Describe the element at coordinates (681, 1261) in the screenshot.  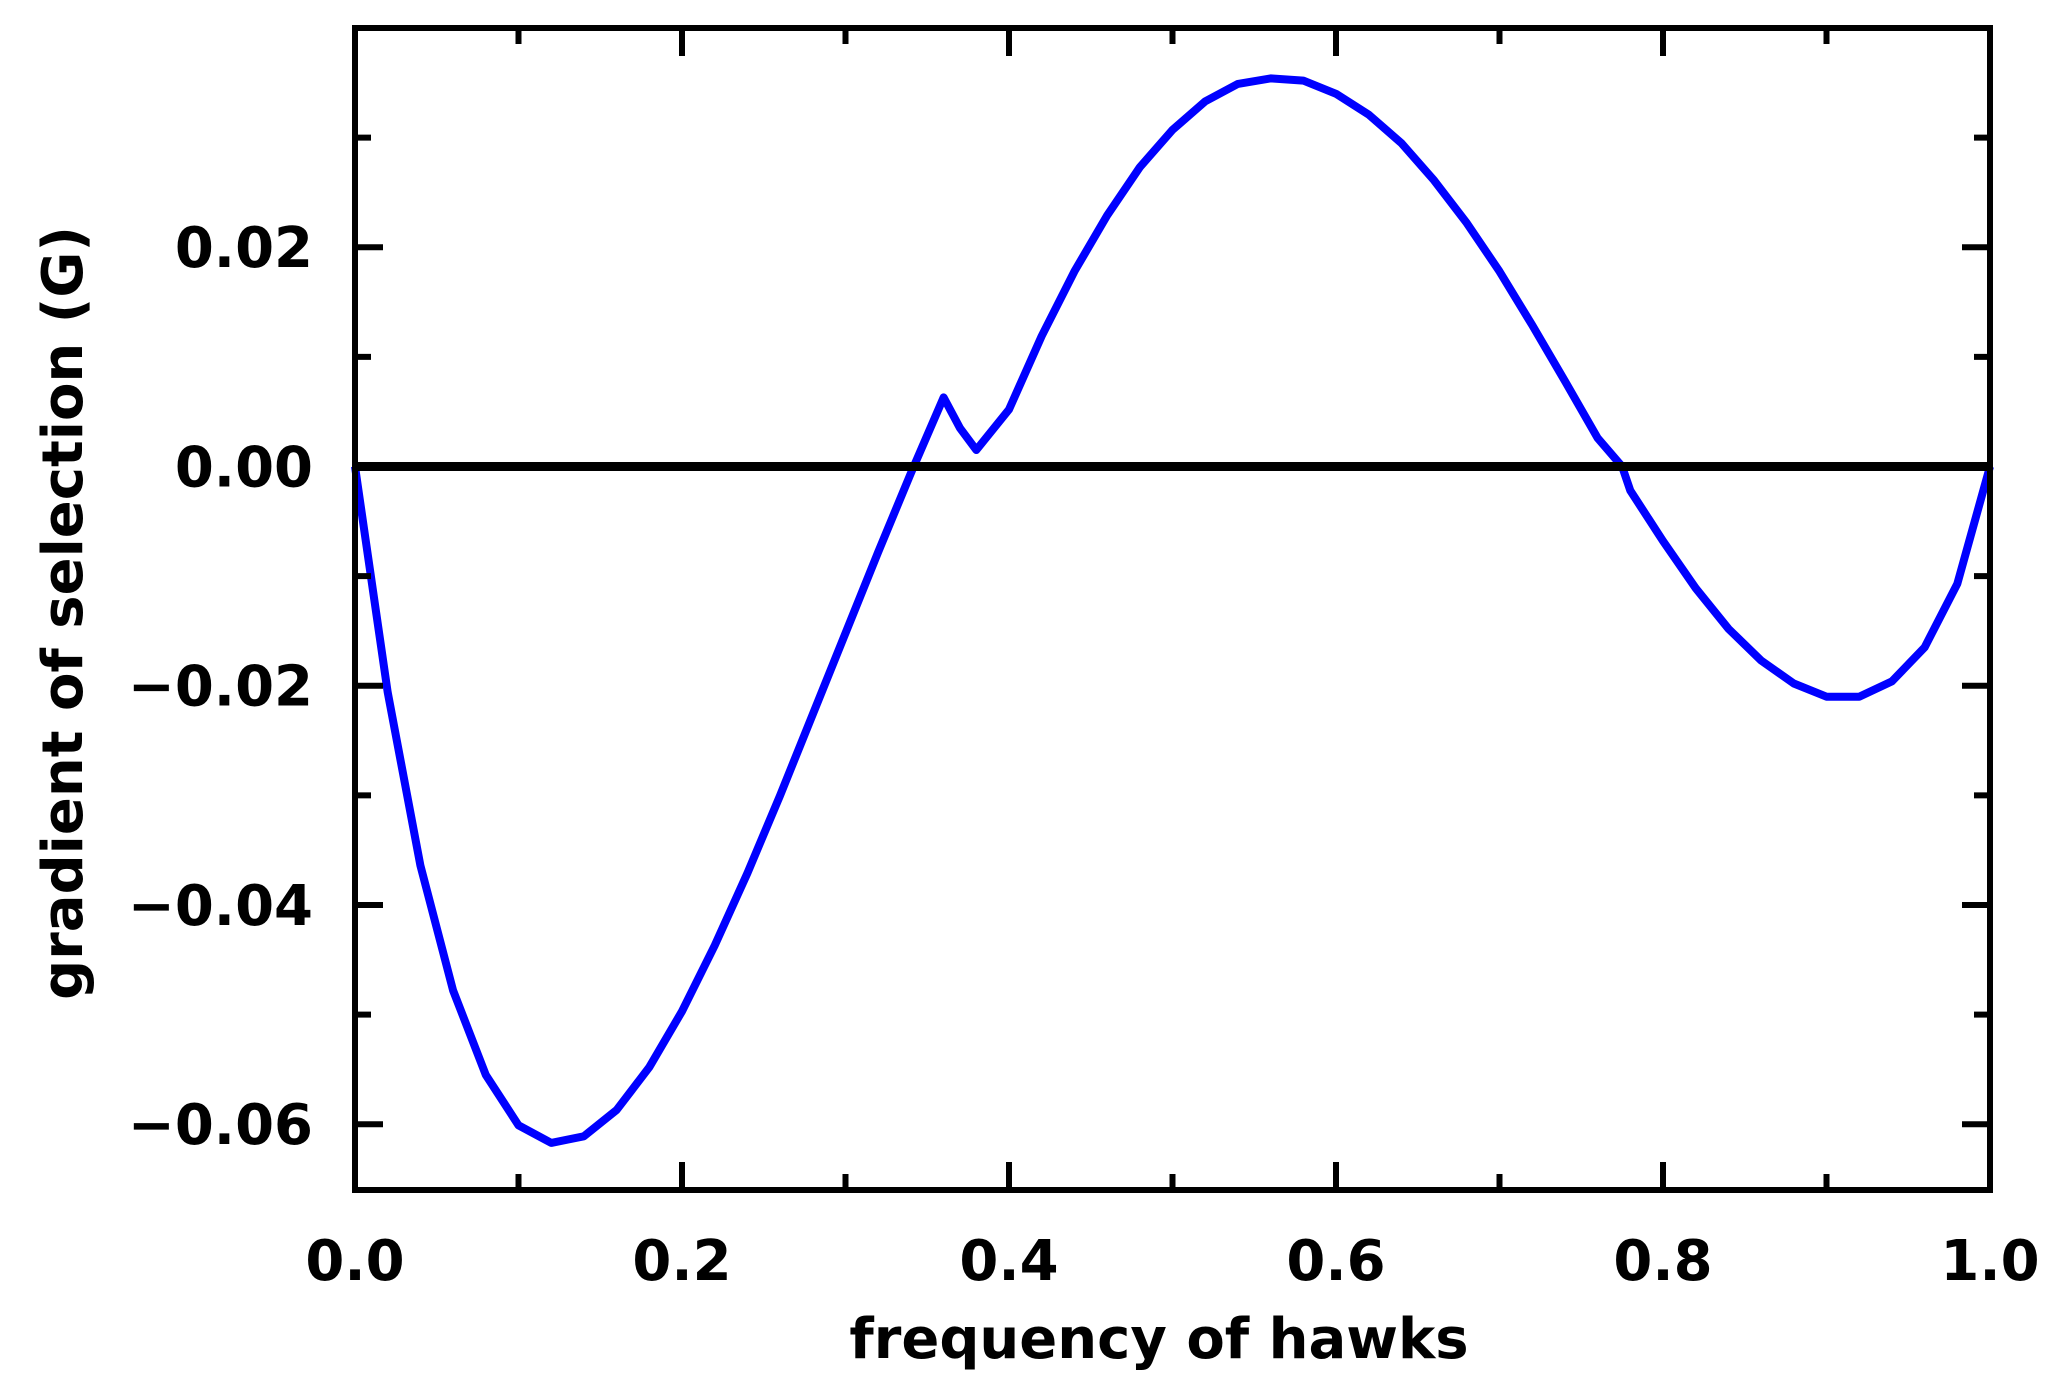
I see `x-tick-label: 0.2` at that location.